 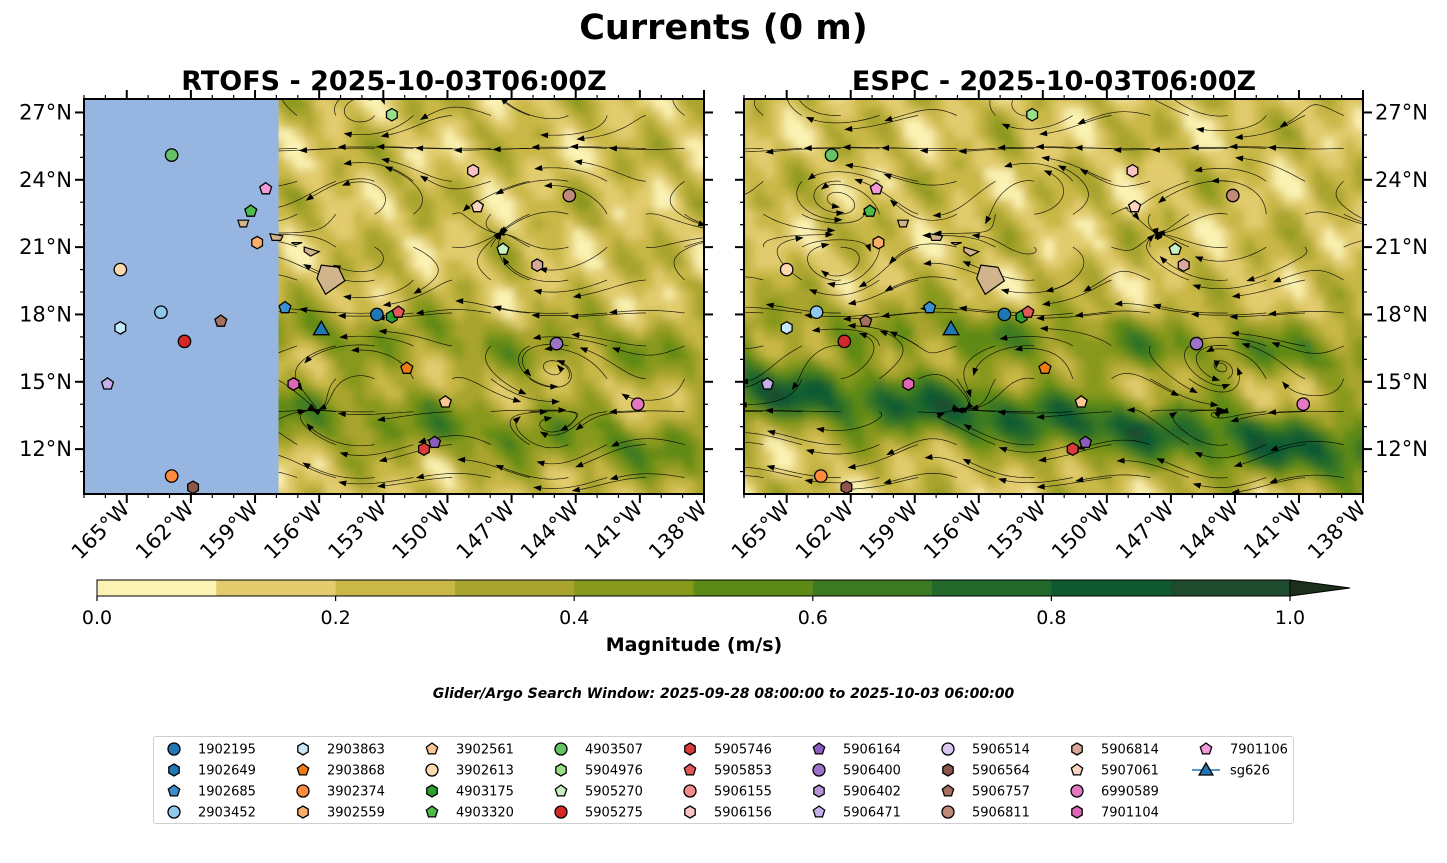 I want to click on colorbar-tick-label: 0.8, so click(x=1051, y=618).